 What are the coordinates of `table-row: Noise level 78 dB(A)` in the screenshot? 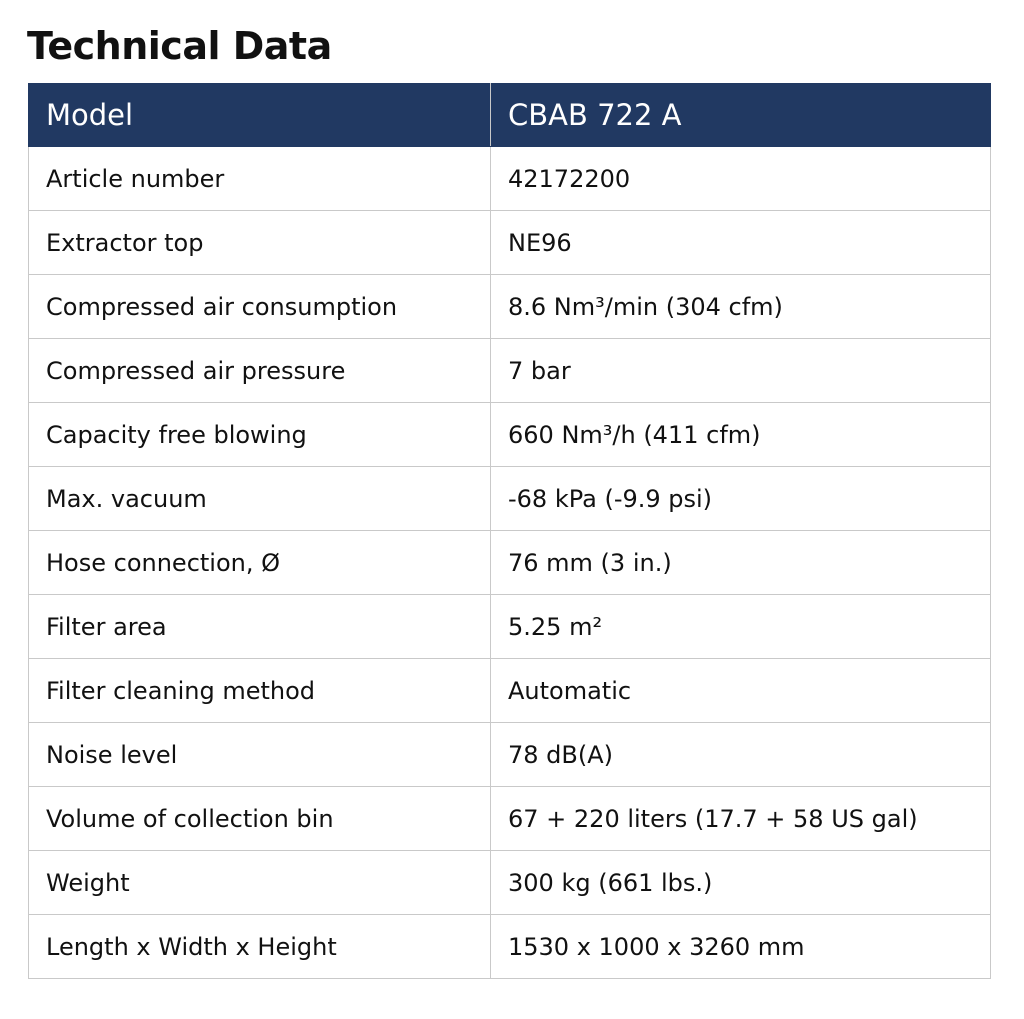 It's located at (509, 754).